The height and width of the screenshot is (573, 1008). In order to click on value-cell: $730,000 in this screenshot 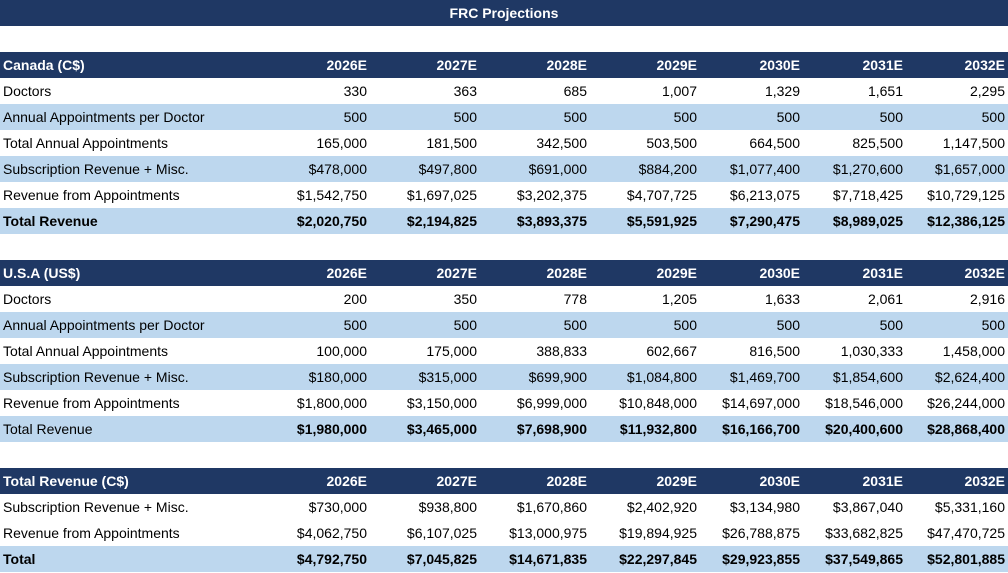, I will do `click(337, 507)`.